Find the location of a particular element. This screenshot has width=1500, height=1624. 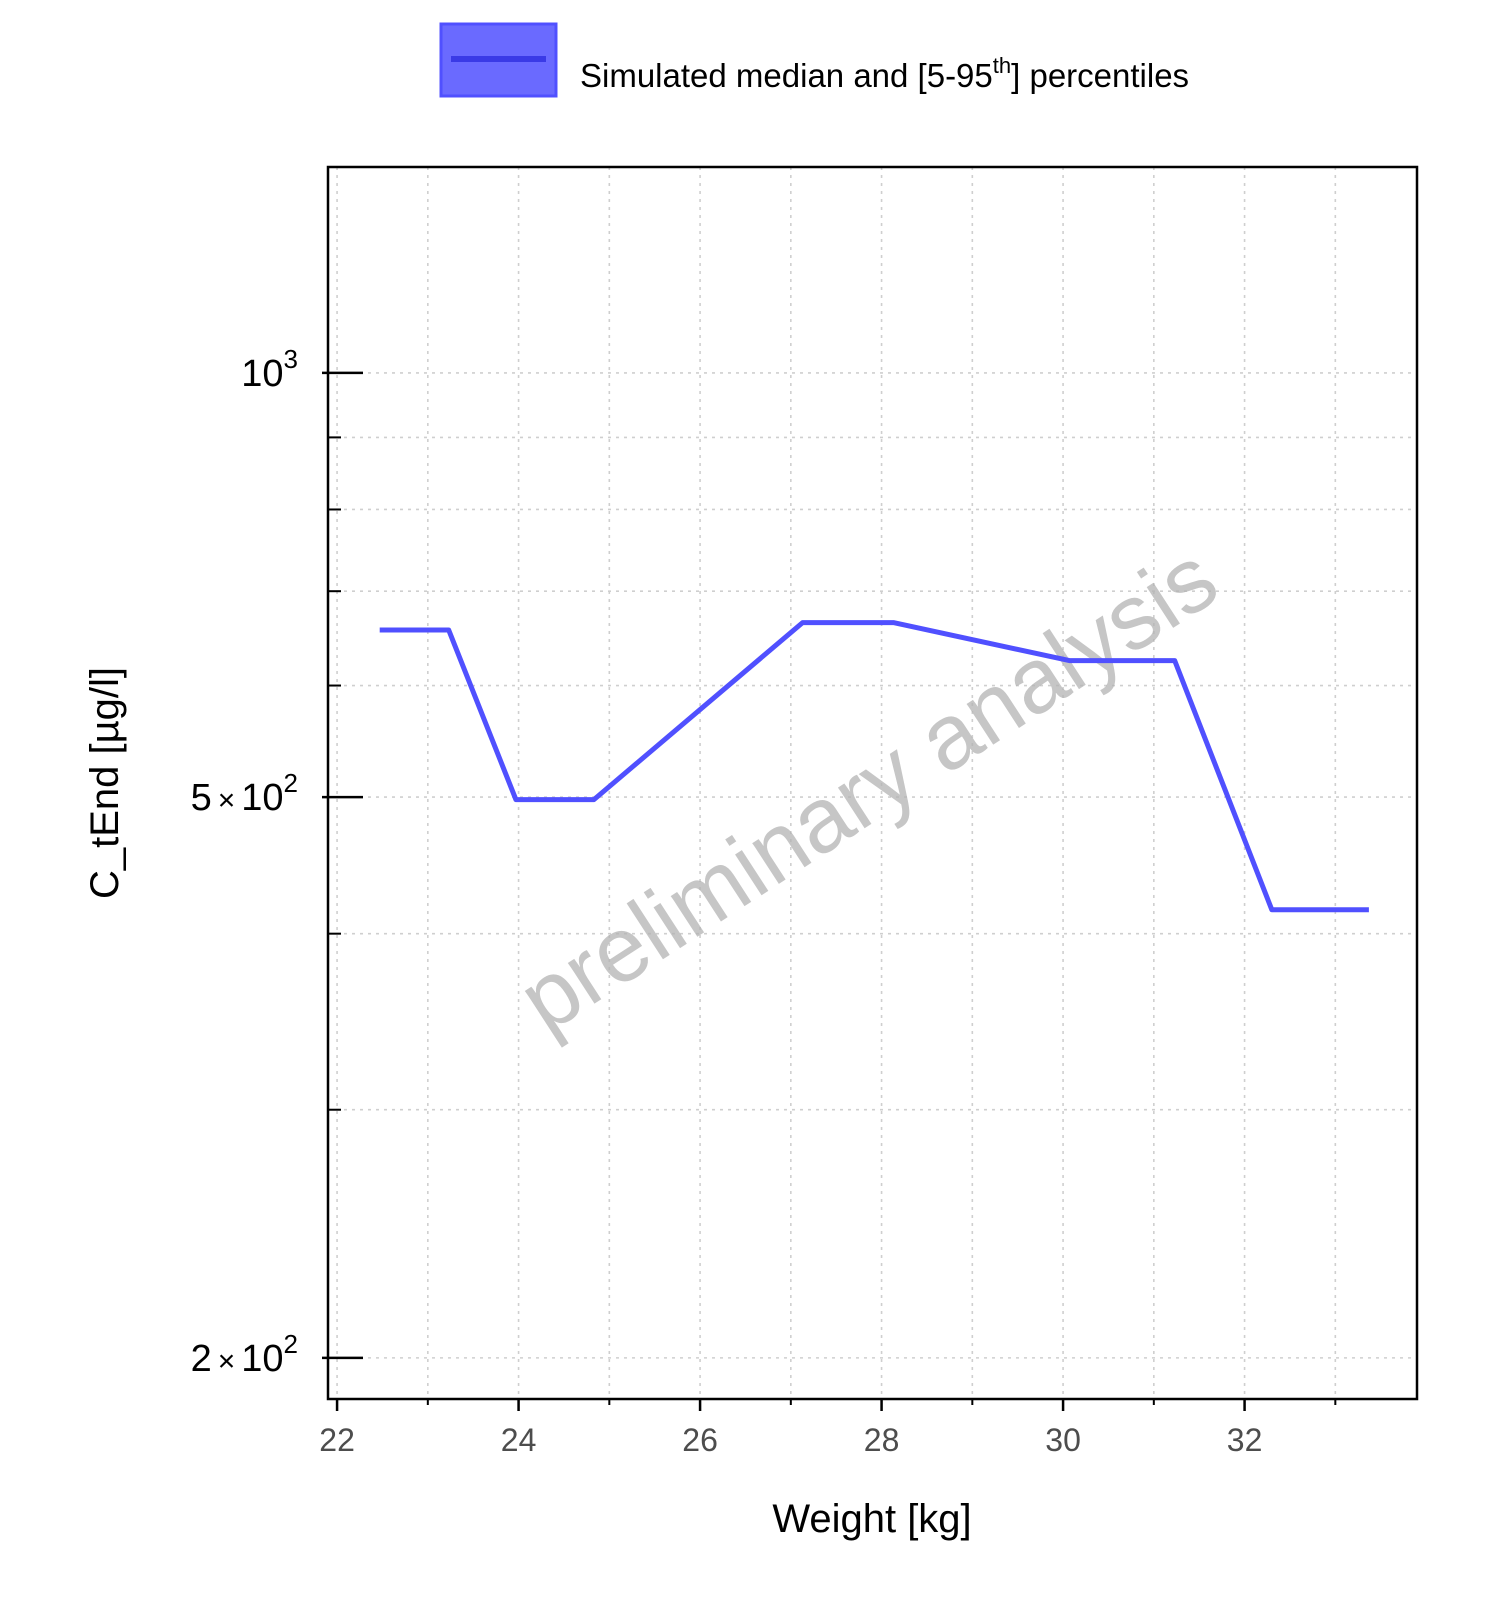

y-tick-label-200: 2 × 10² is located at coordinates (244, 1354).